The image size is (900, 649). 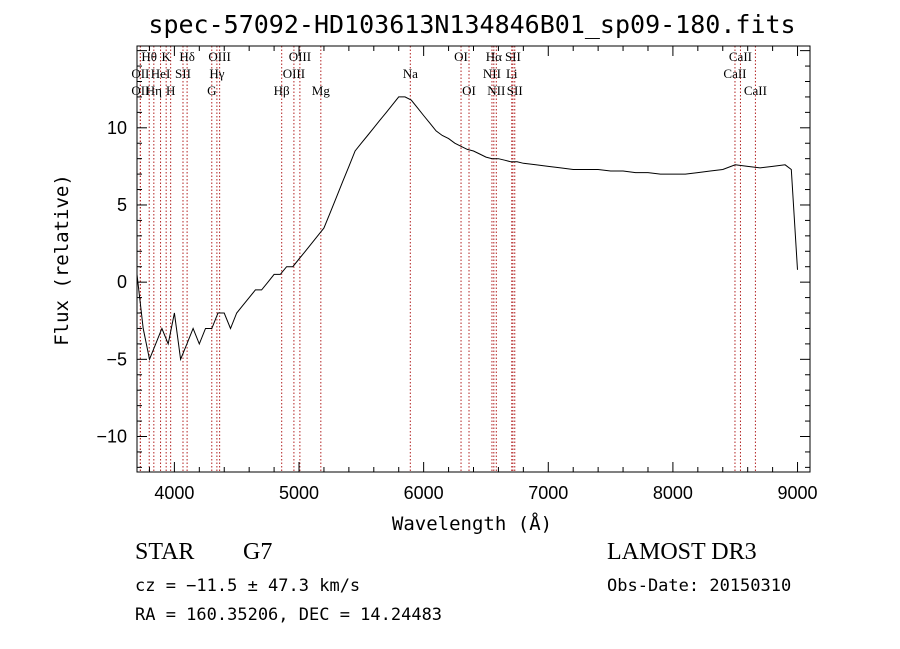 What do you see at coordinates (164, 552) in the screenshot?
I see `object-class: STAR` at bounding box center [164, 552].